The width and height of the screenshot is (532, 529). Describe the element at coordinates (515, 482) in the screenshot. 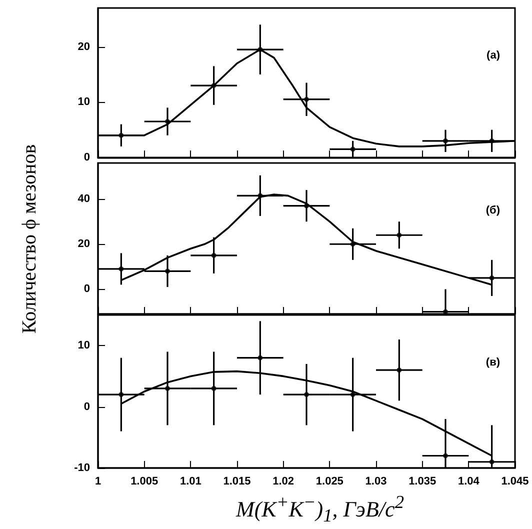

I see `x-tick-label: 1.045` at that location.